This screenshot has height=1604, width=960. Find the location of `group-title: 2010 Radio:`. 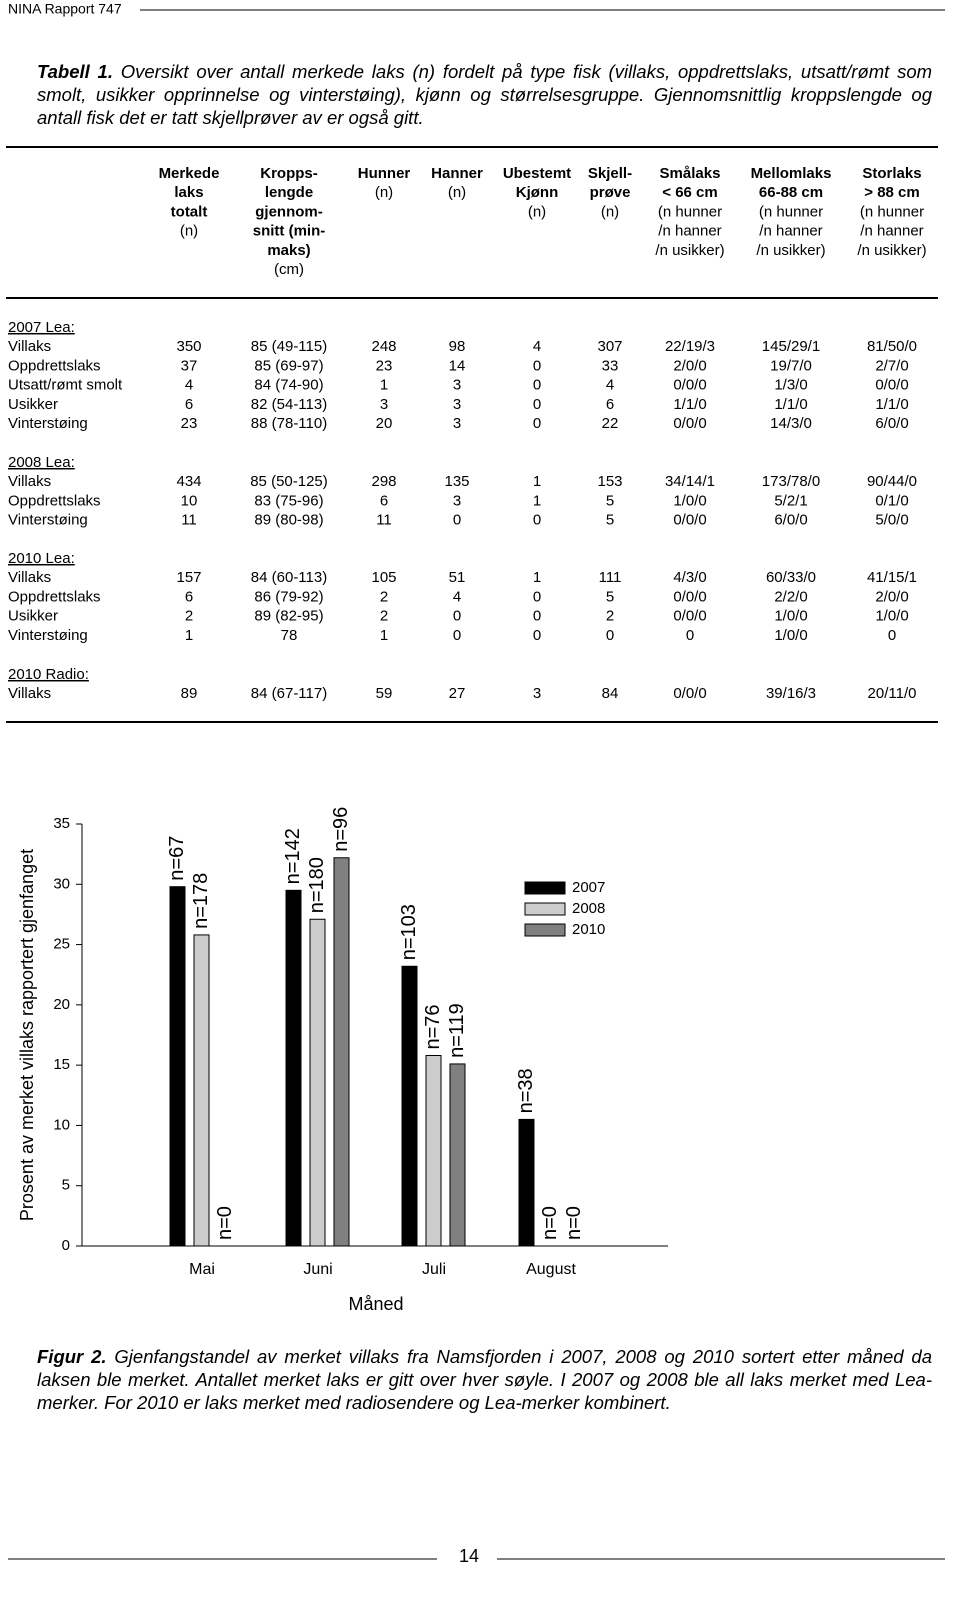

group-title: 2010 Radio: is located at coordinates (48, 674).